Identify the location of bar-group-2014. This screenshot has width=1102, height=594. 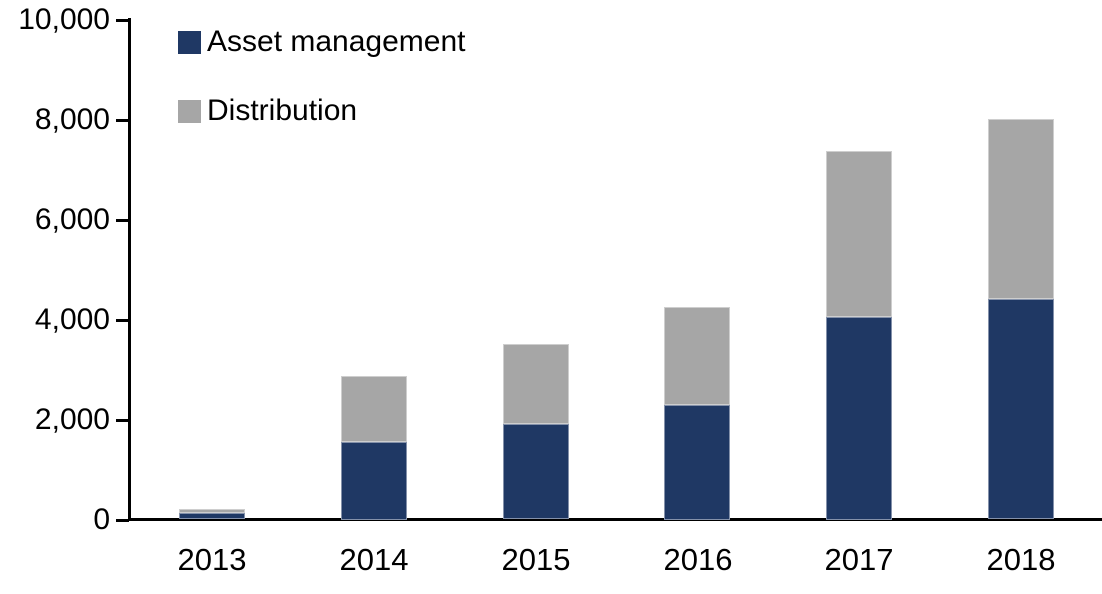
(374, 448).